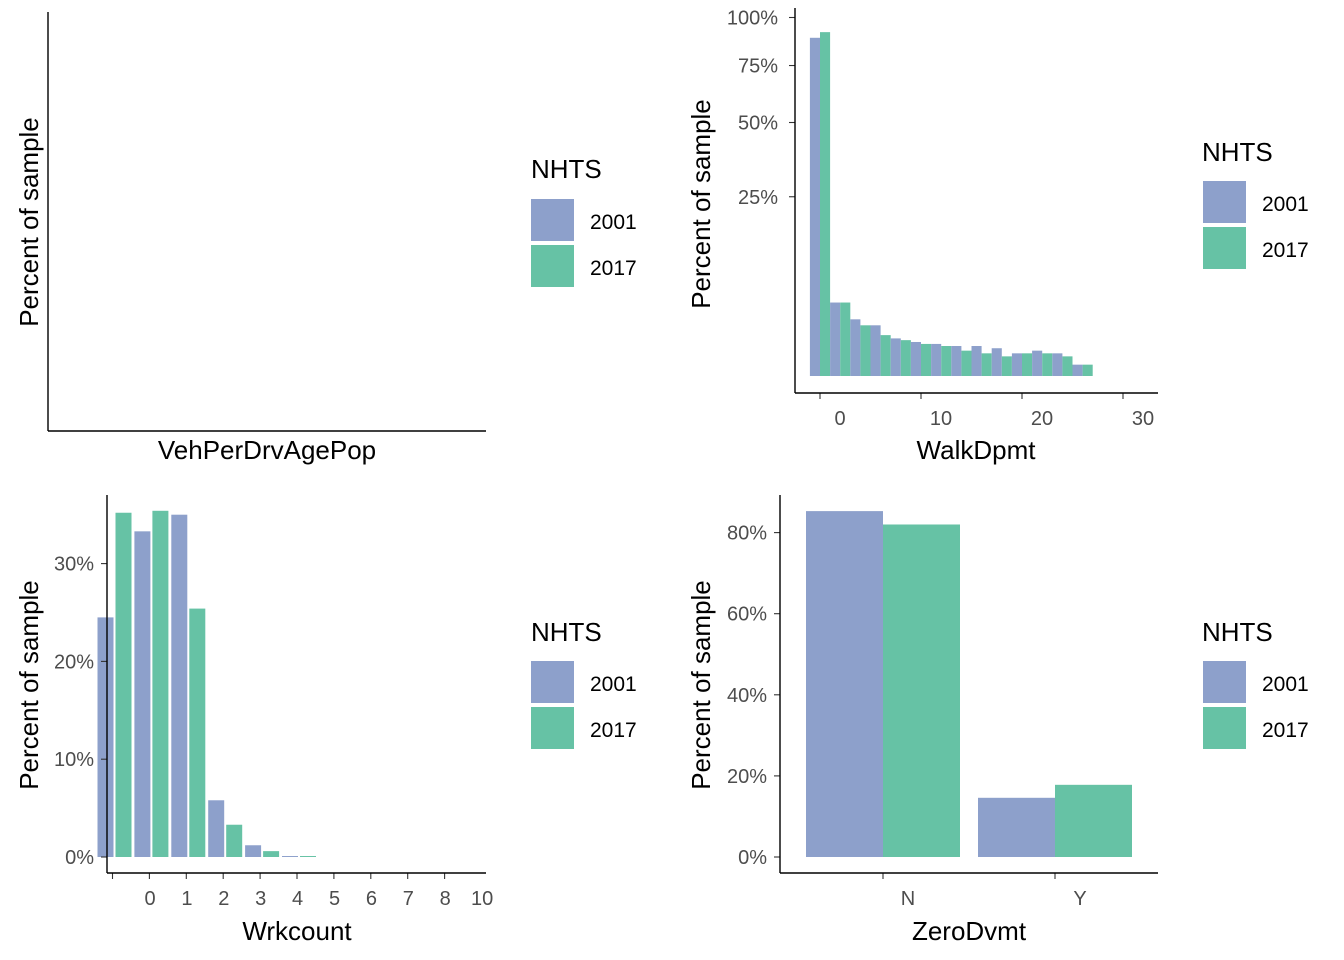 Image resolution: width=1344 pixels, height=960 pixels. I want to click on x-tick-label: 6, so click(371, 899).